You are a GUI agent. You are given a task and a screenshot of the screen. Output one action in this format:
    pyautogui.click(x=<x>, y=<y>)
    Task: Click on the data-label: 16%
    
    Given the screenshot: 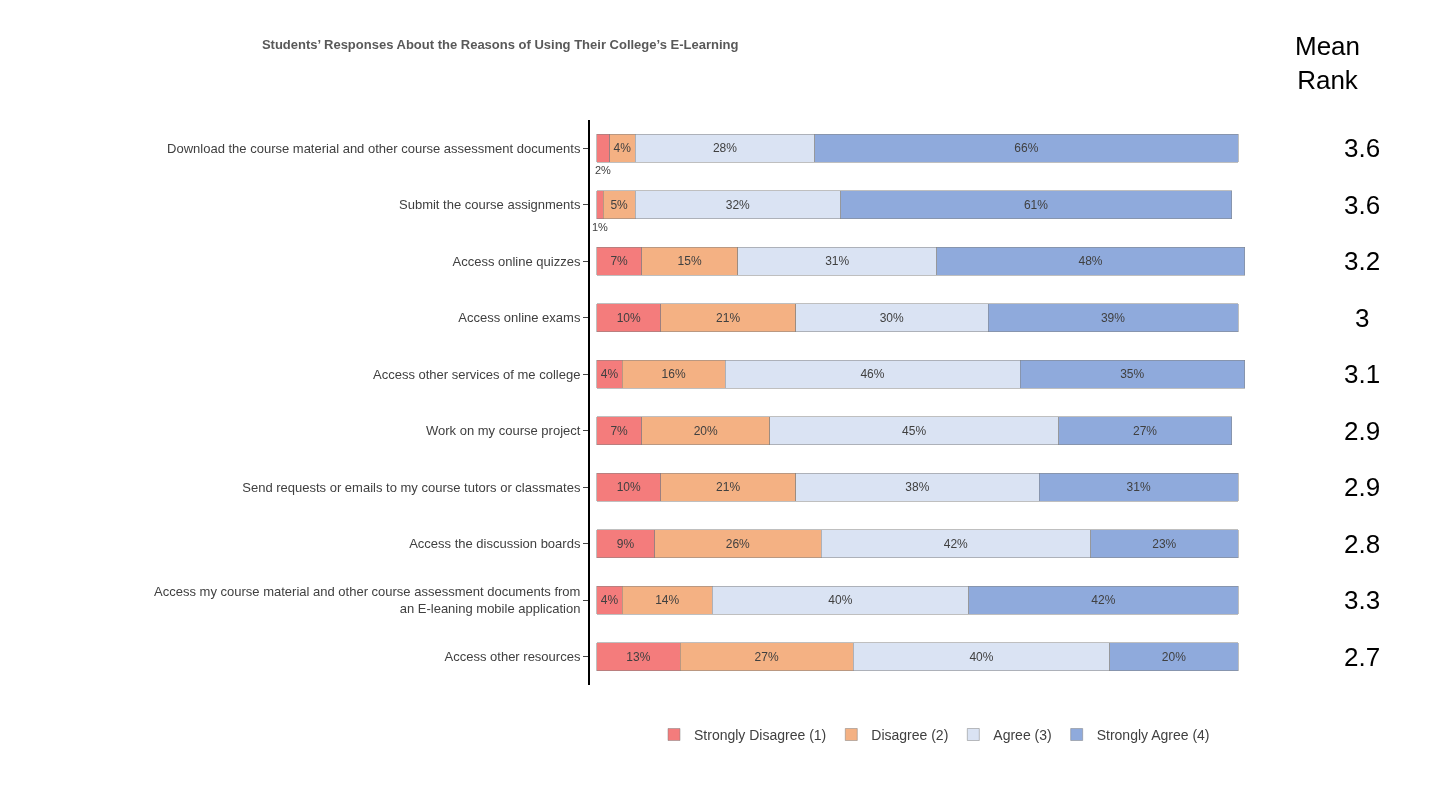 What is the action you would take?
    pyautogui.click(x=673, y=374)
    